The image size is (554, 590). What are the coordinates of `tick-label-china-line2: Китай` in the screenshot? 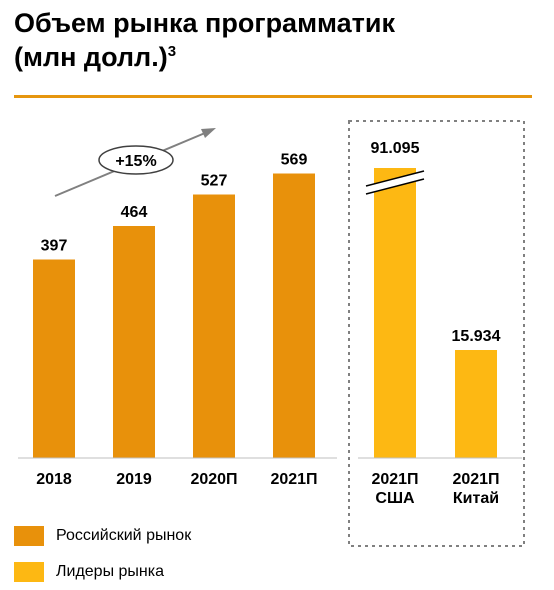 It's located at (476, 498).